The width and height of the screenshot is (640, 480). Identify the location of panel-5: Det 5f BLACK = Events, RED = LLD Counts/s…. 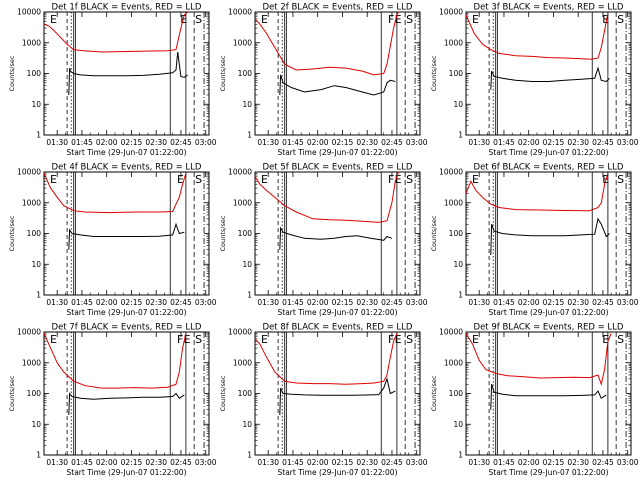
(323, 240).